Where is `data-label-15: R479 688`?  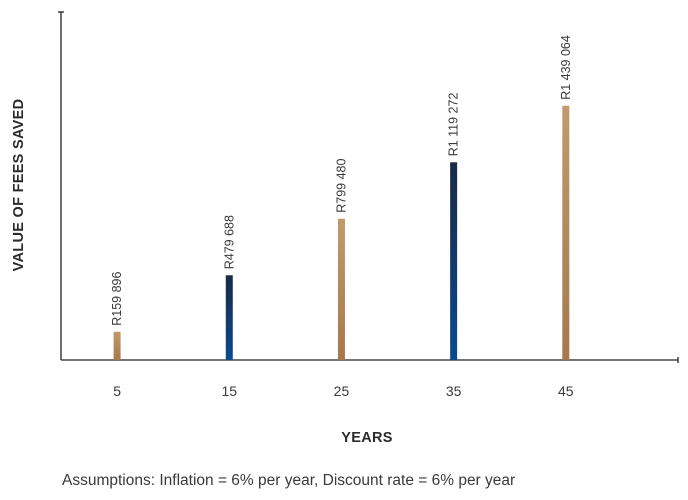 data-label-15: R479 688 is located at coordinates (229, 242).